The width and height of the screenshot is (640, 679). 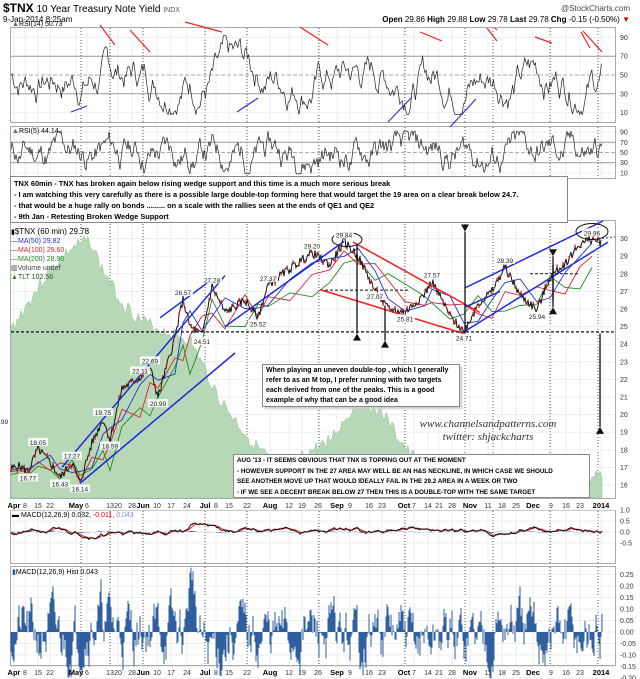 What do you see at coordinates (14, 268) in the screenshot?
I see `bar-icon: ▥` at bounding box center [14, 268].